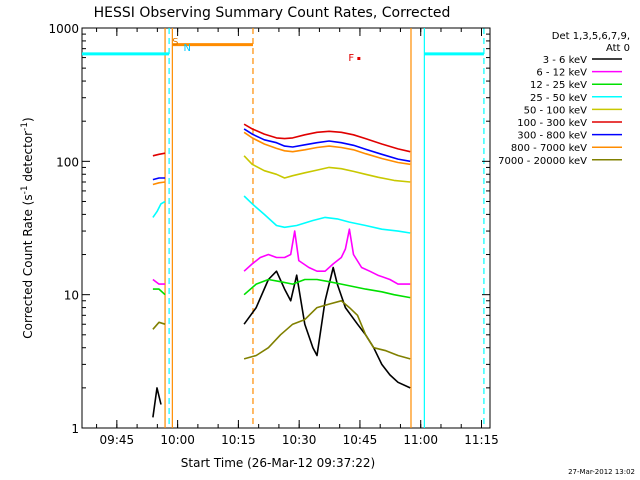  Describe the element at coordinates (266, 50) in the screenshot. I see `flags: SN F` at that location.